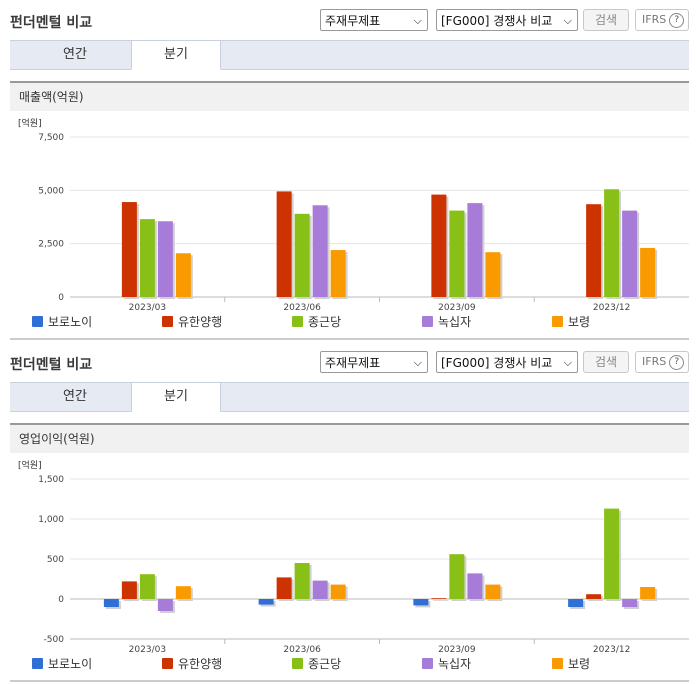 The image size is (696, 684). Describe the element at coordinates (51, 245) in the screenshot. I see `y-tick-label: 2,500` at that location.